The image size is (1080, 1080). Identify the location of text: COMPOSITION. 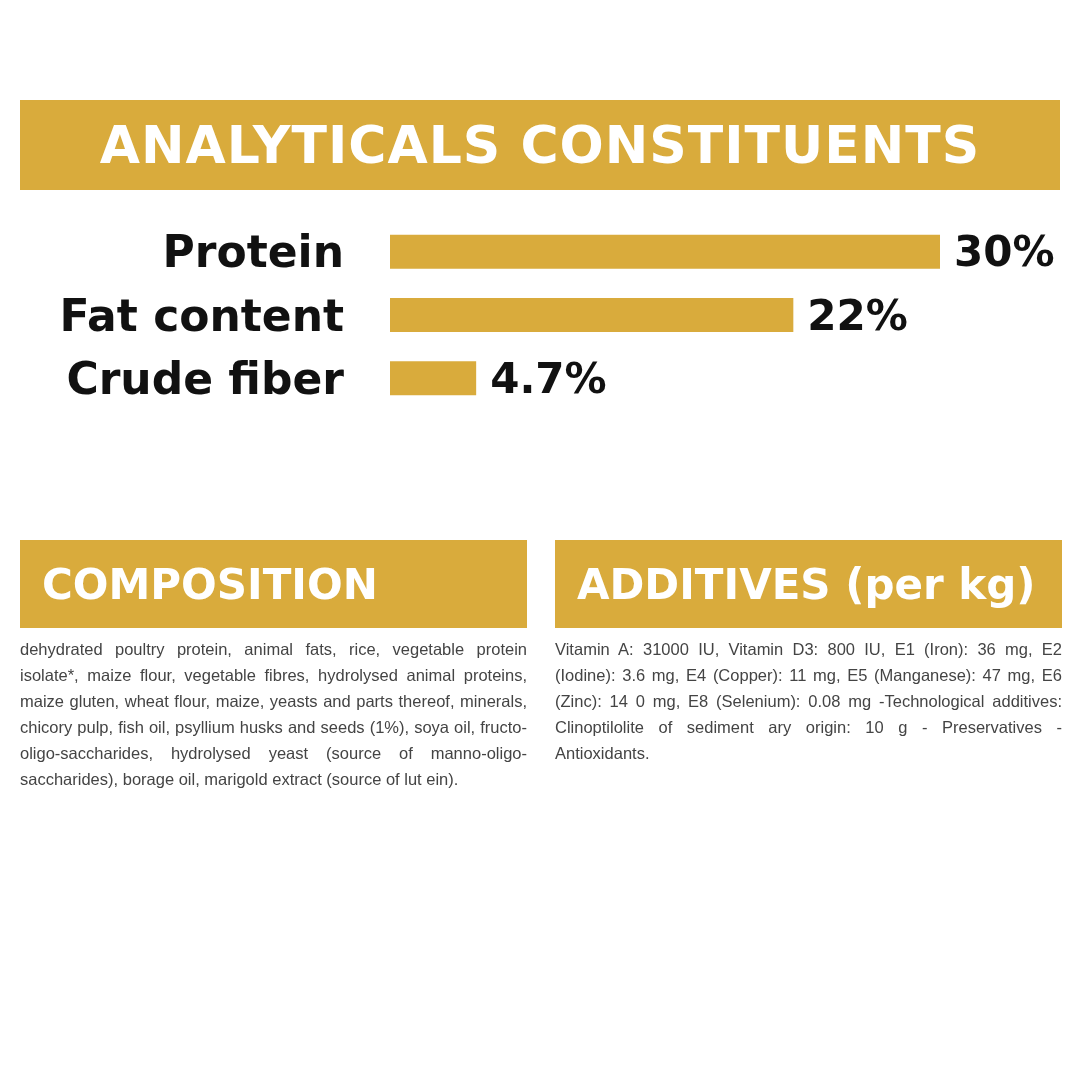
(210, 584).